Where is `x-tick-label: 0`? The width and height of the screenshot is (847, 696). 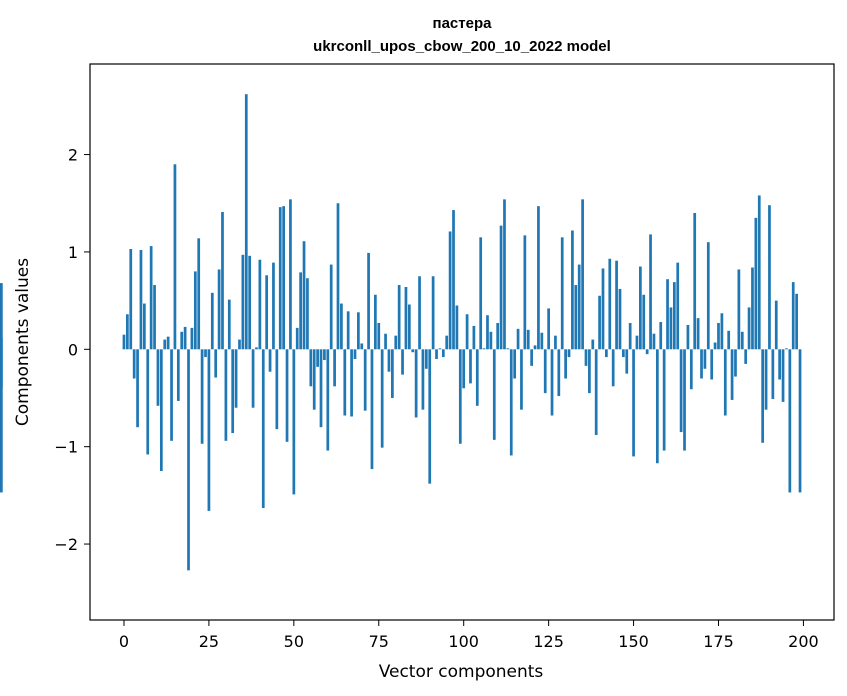 x-tick-label: 0 is located at coordinates (124, 641).